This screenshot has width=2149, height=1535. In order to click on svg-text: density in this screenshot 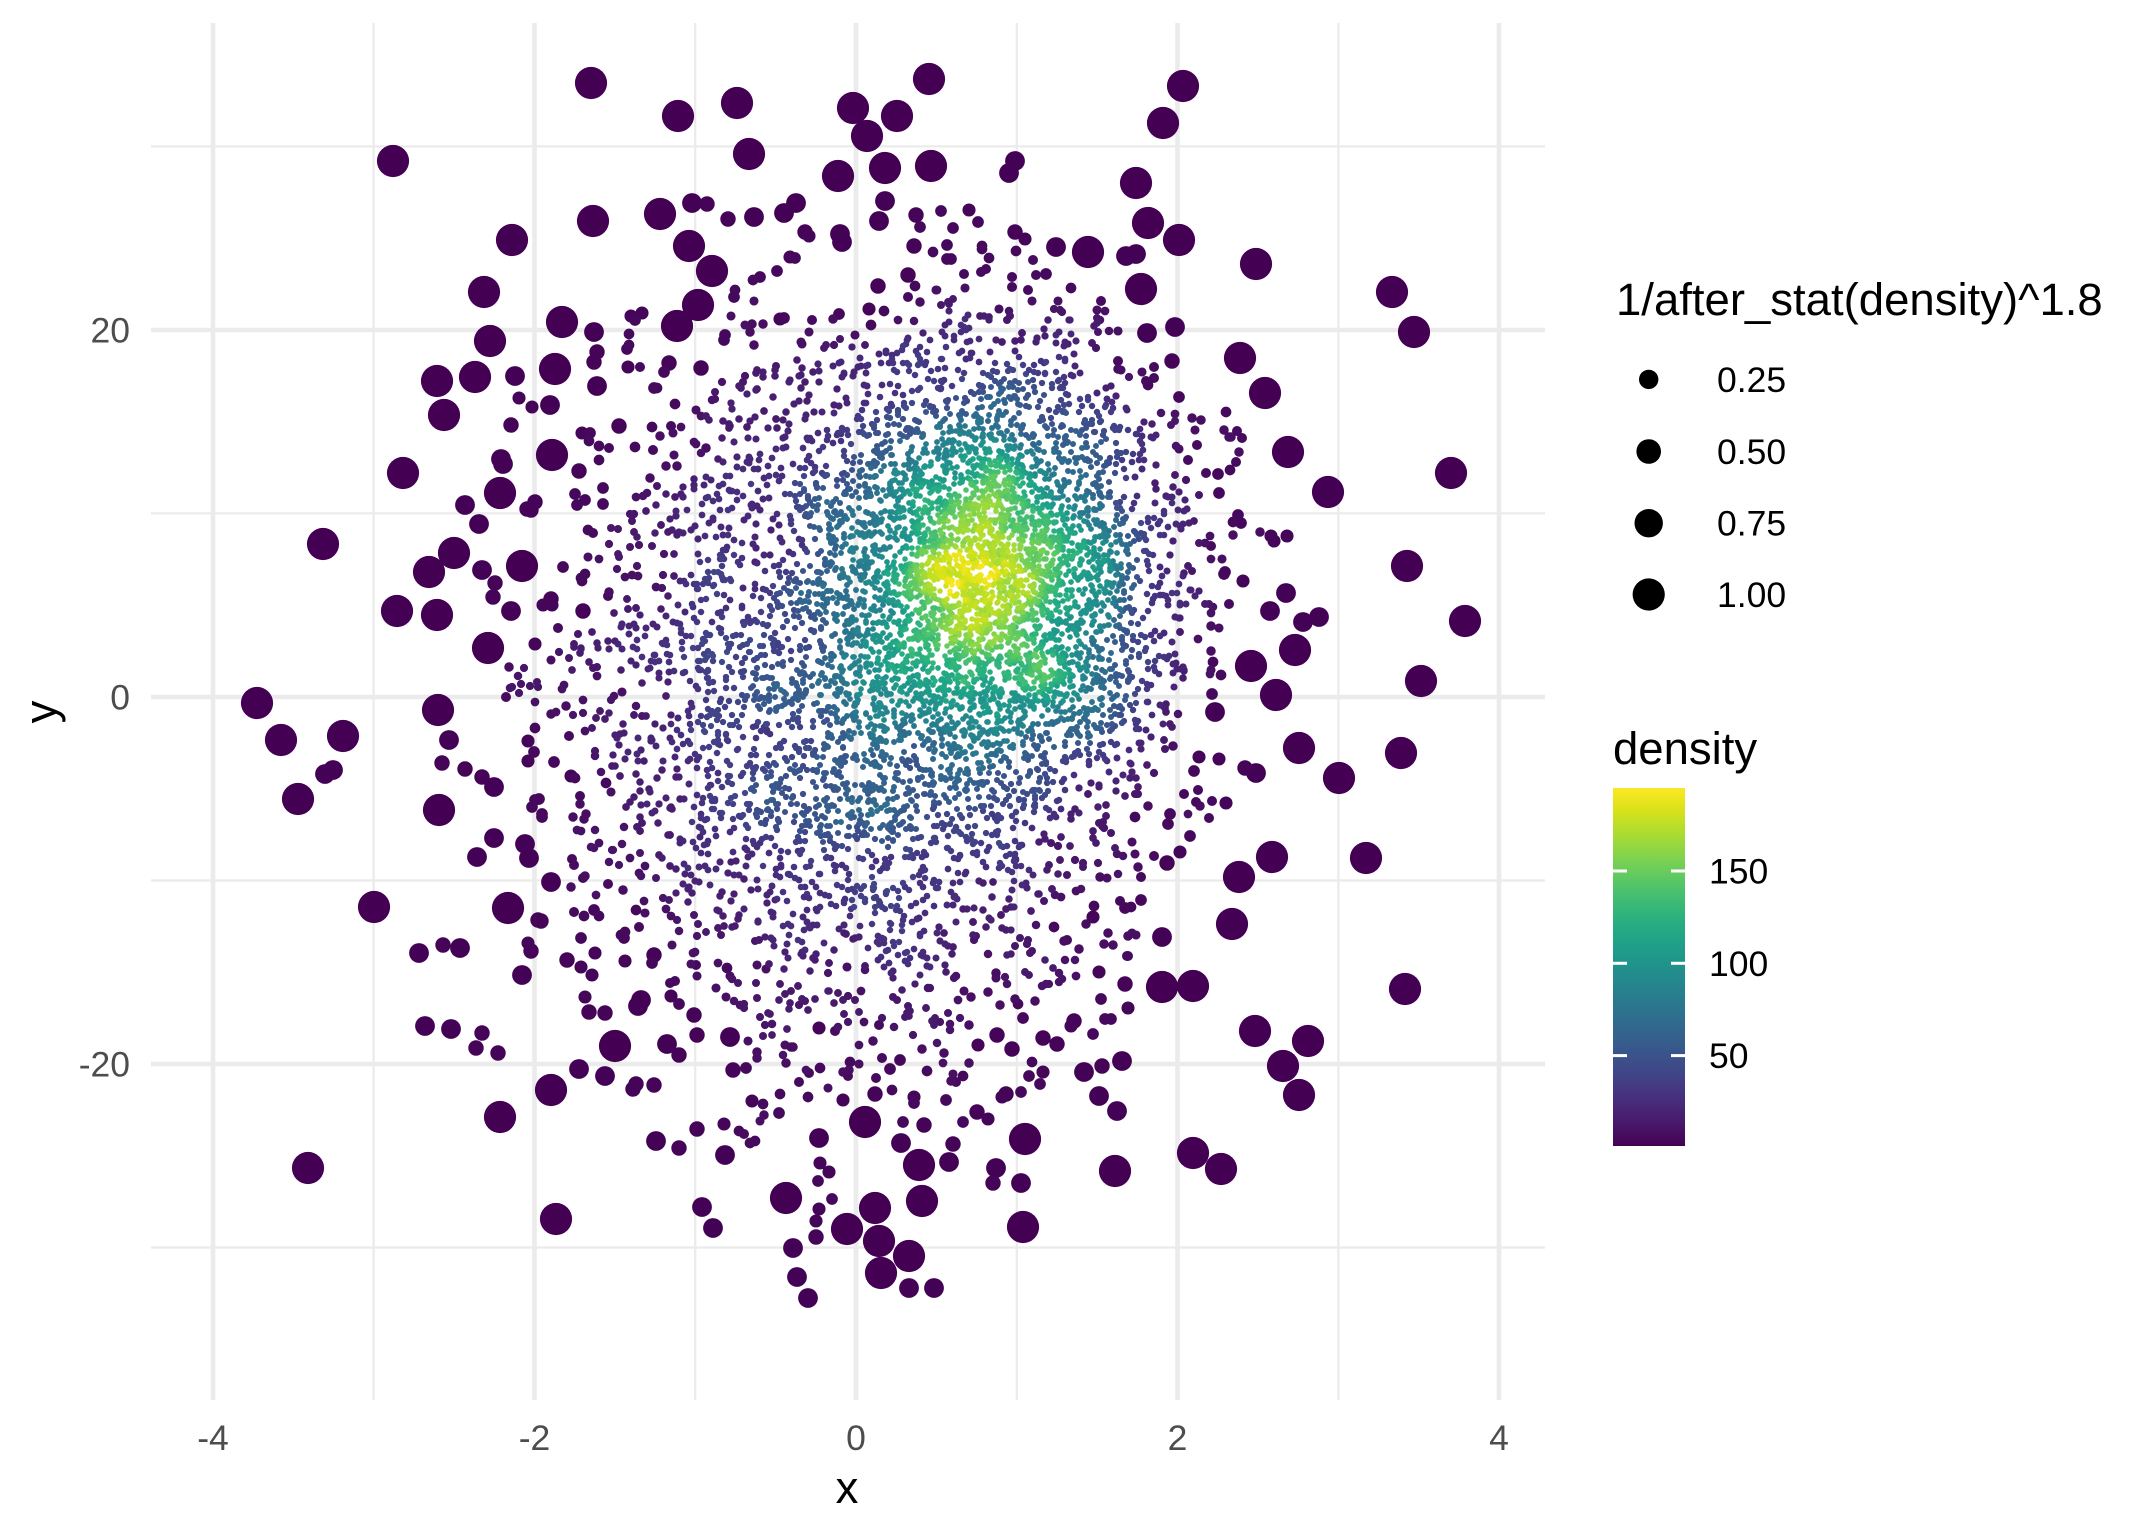, I will do `click(1685, 748)`.